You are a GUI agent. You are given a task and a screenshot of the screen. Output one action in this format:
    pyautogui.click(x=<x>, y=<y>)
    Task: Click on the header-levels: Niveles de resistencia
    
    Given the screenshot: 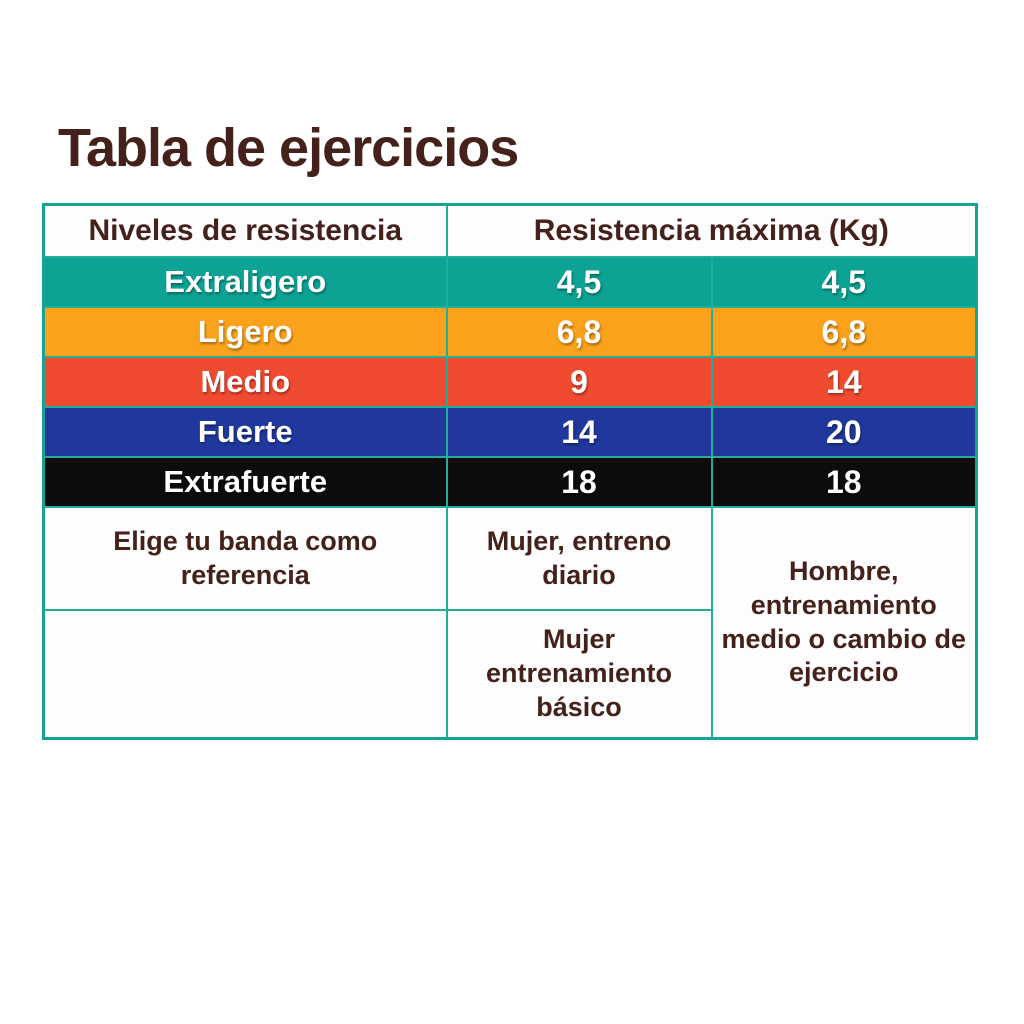 What is the action you would take?
    pyautogui.click(x=245, y=230)
    